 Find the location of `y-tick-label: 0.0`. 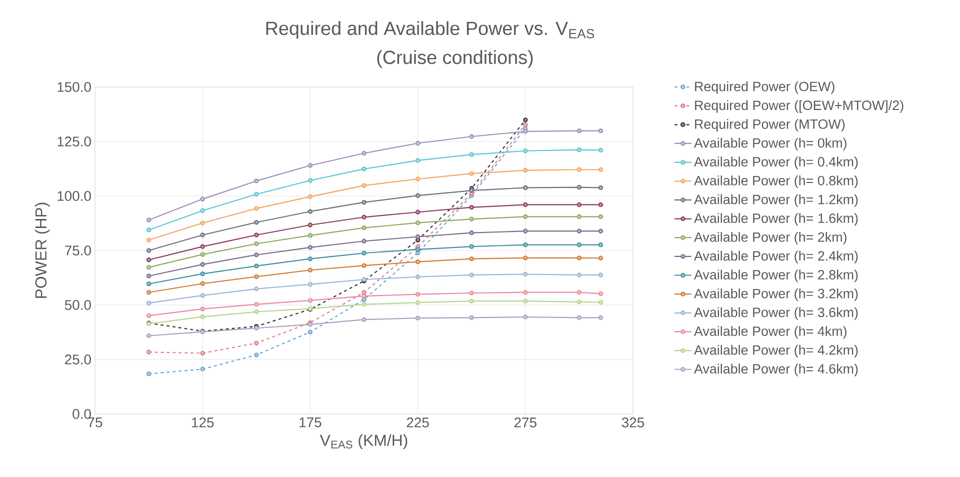

y-tick-label: 0.0 is located at coordinates (81, 414).